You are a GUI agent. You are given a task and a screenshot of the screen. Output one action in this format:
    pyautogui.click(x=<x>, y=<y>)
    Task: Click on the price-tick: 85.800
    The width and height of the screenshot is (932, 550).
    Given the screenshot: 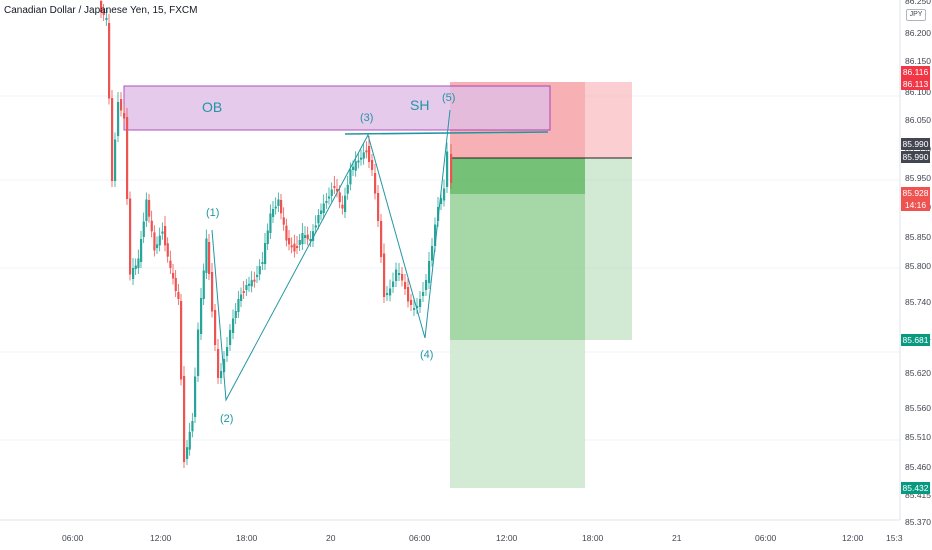 What is the action you would take?
    pyautogui.click(x=918, y=266)
    